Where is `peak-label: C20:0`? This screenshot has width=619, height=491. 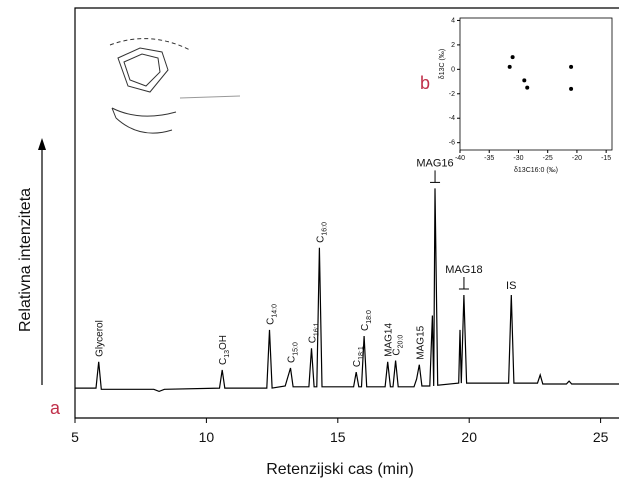
peak-label: C20:0 is located at coordinates (398, 345).